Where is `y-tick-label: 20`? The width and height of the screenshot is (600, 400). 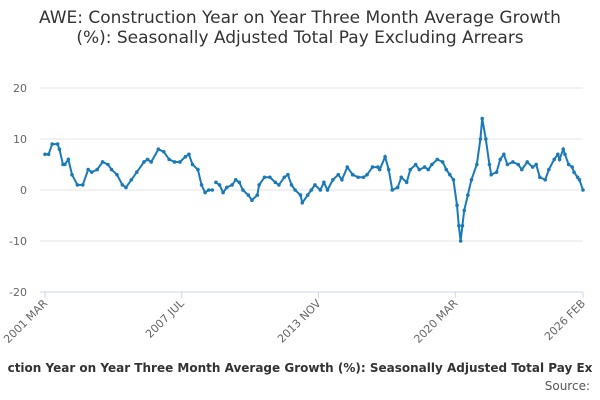
y-tick-label: 20 is located at coordinates (20, 88).